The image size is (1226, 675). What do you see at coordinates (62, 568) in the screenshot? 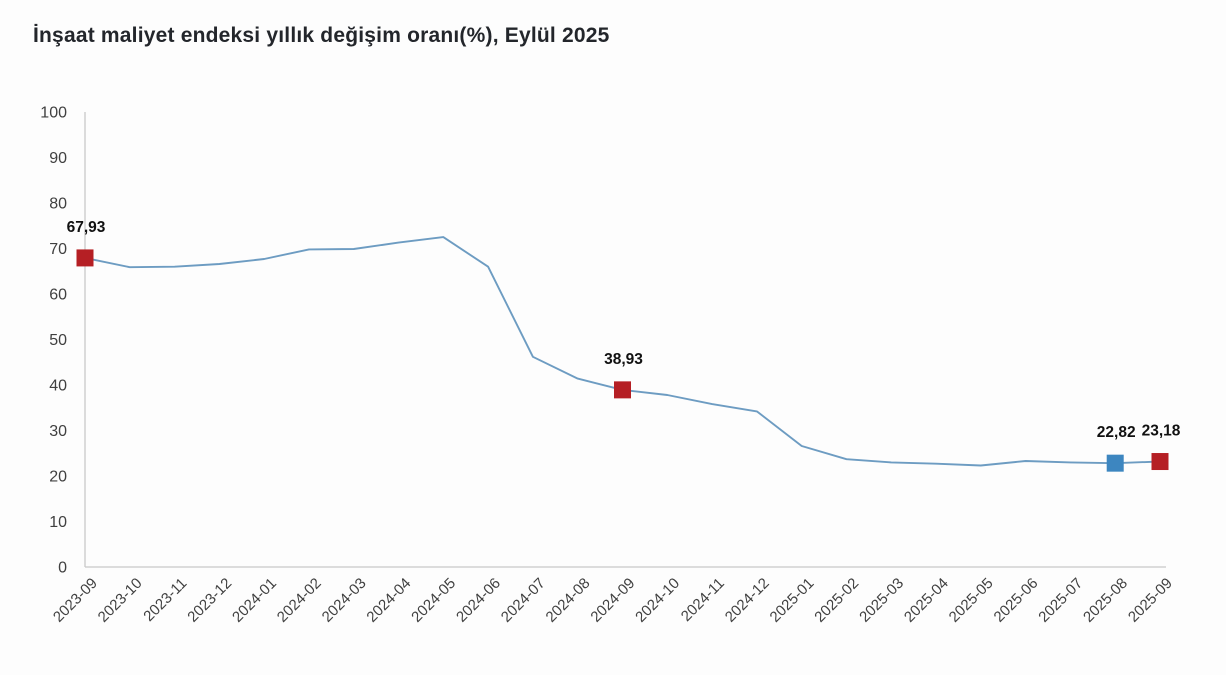
I see `y-tick-label: 0` at bounding box center [62, 568].